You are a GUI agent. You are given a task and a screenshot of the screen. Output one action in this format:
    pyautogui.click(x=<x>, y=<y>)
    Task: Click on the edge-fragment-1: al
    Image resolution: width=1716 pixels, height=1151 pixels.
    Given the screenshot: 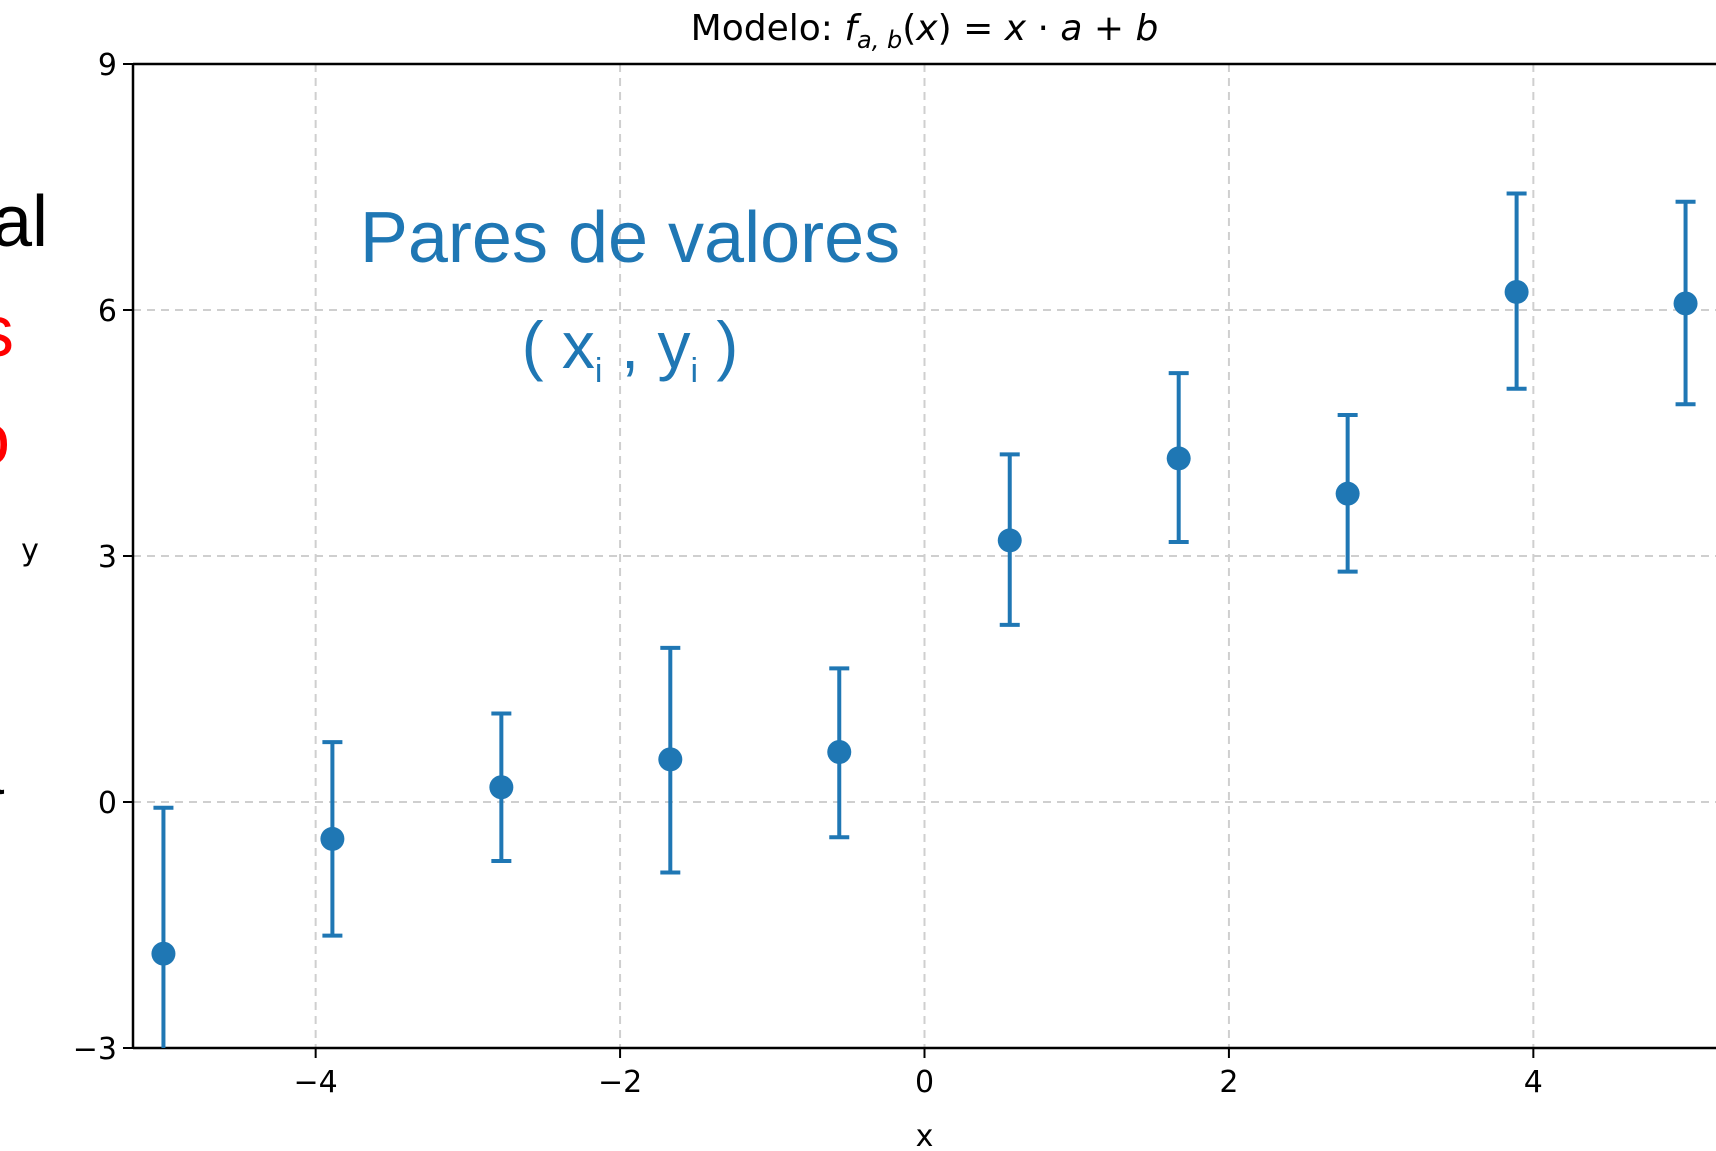 What is the action you would take?
    pyautogui.click(x=24, y=222)
    